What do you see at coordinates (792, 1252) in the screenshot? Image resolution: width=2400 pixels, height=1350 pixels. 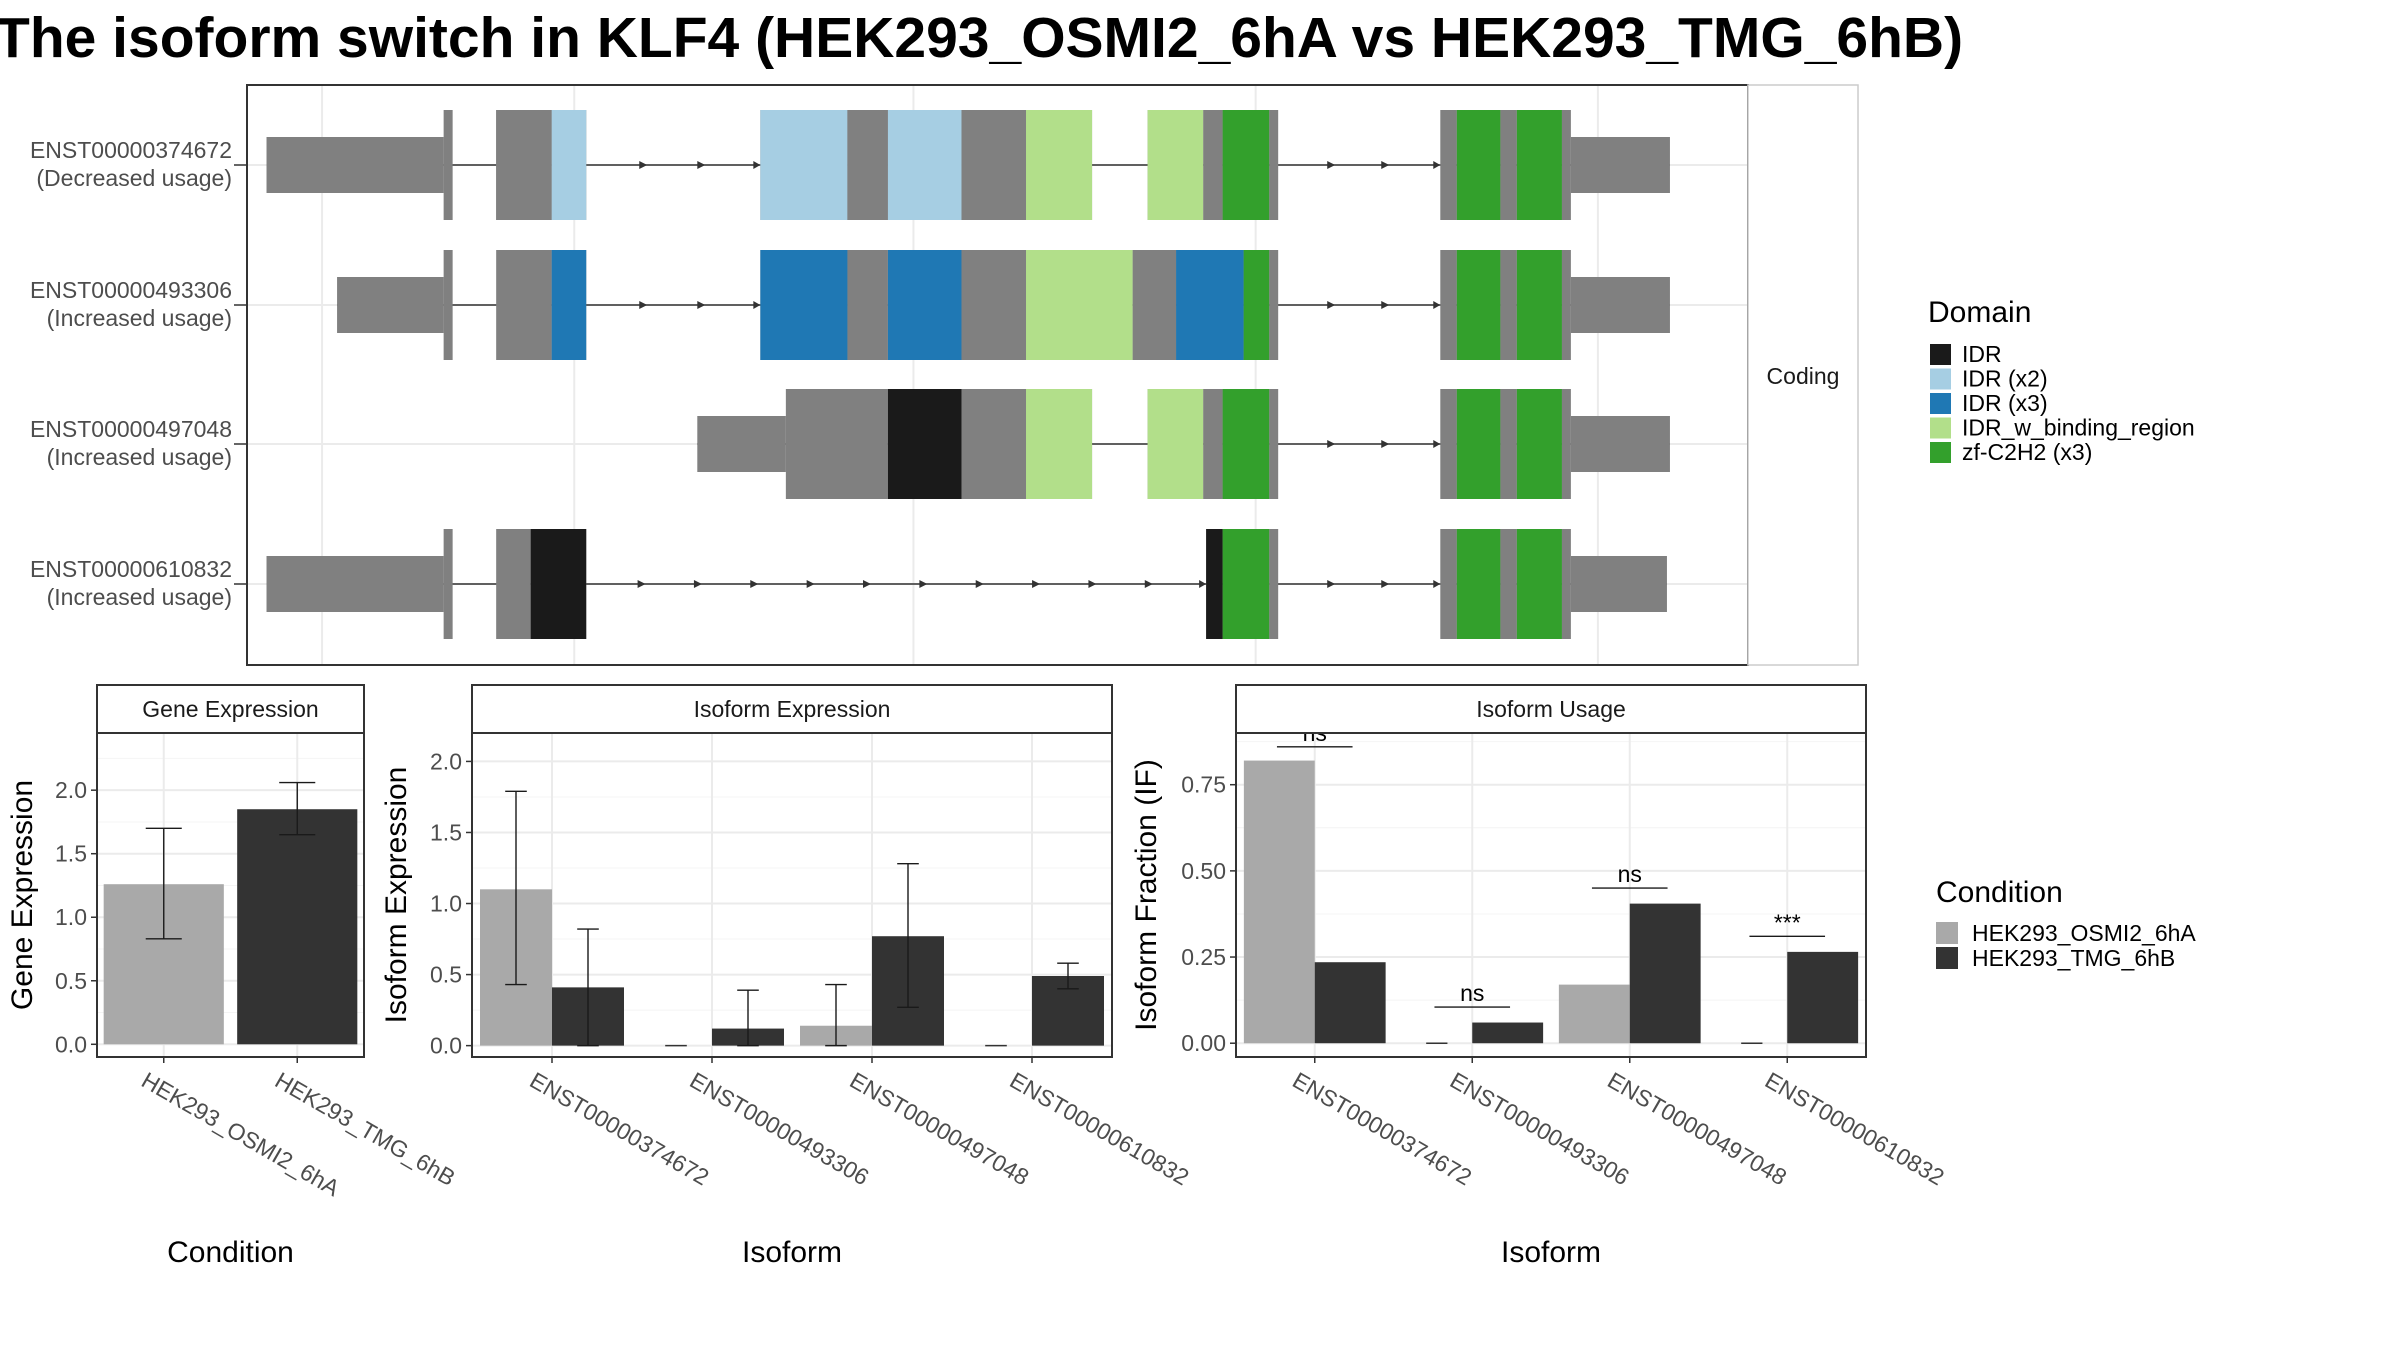 I see `x-axis-title: Isoform` at bounding box center [792, 1252].